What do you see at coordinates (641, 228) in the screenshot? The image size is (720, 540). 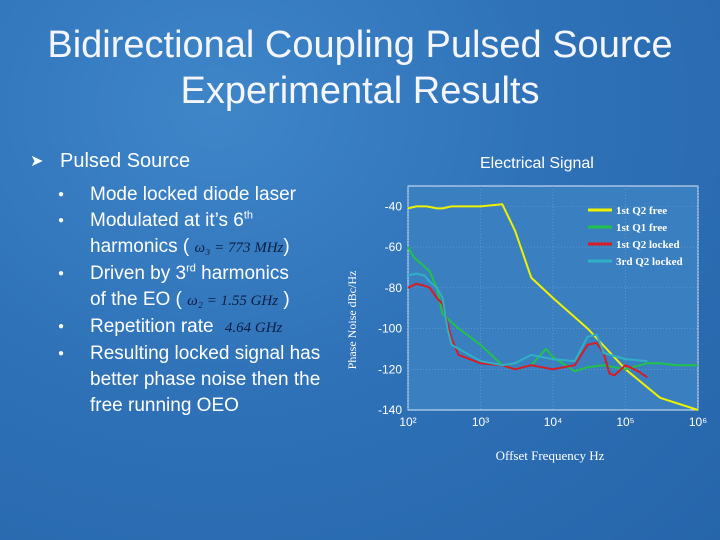 I see `legend-label-1: 1st Q1 free` at bounding box center [641, 228].